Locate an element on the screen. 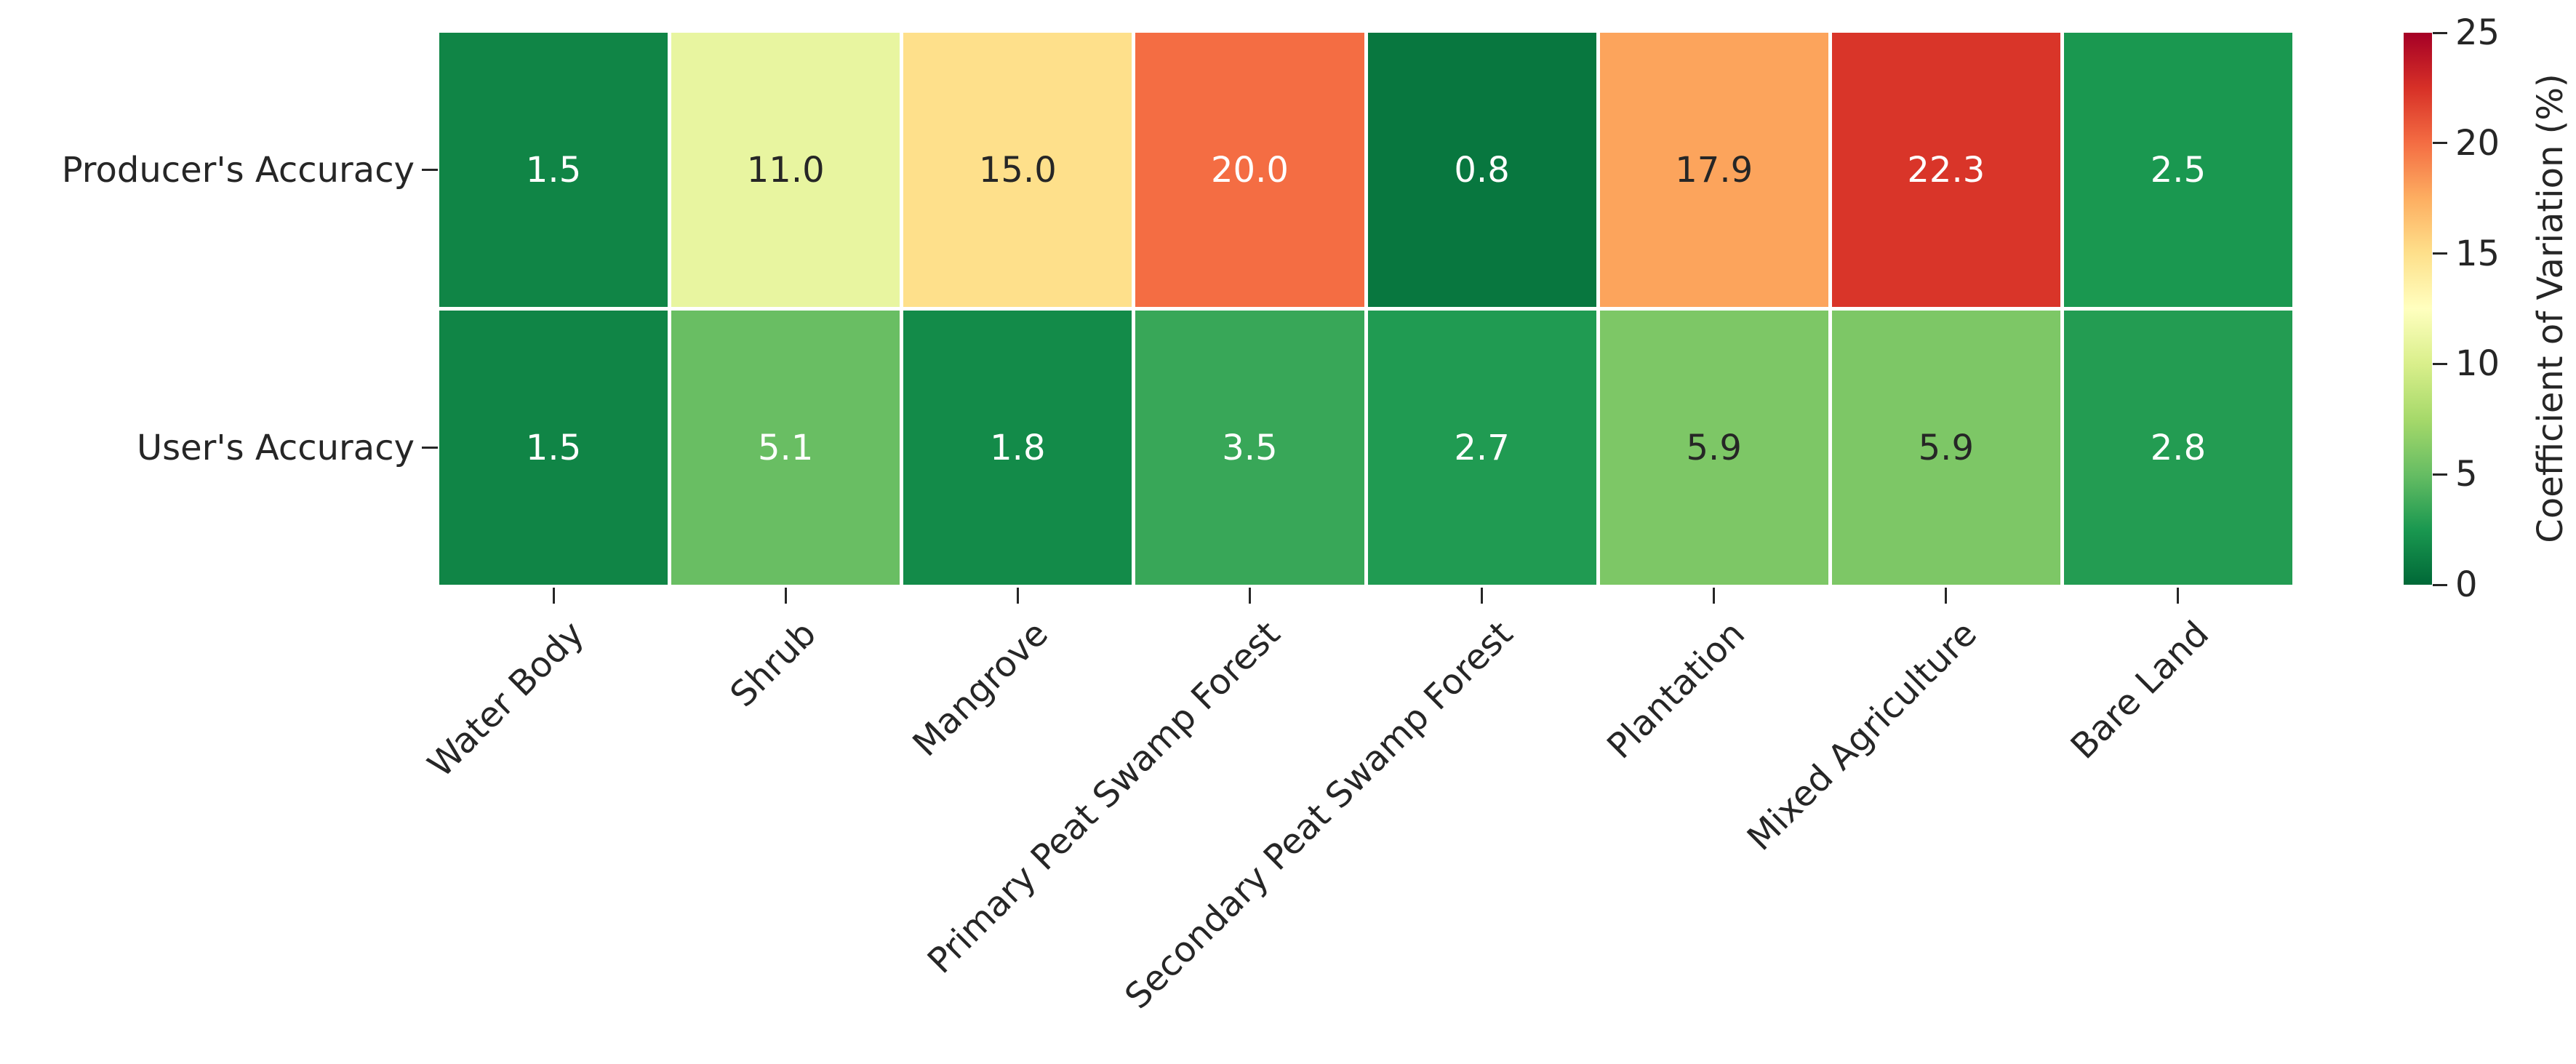 Image resolution: width=2576 pixels, height=1064 pixels. heatmap-cell: 1.8 is located at coordinates (1017, 448).